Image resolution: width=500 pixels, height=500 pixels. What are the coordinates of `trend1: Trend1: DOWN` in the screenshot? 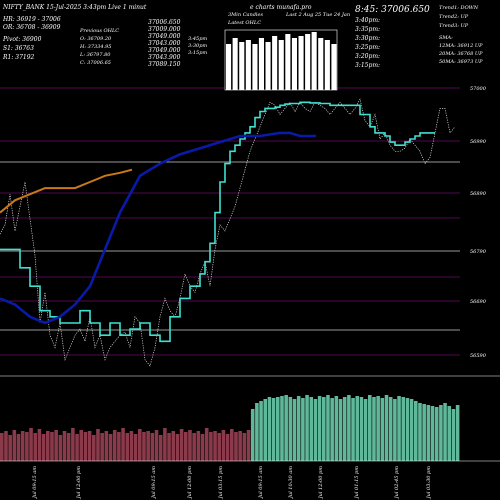 It's located at (459, 8).